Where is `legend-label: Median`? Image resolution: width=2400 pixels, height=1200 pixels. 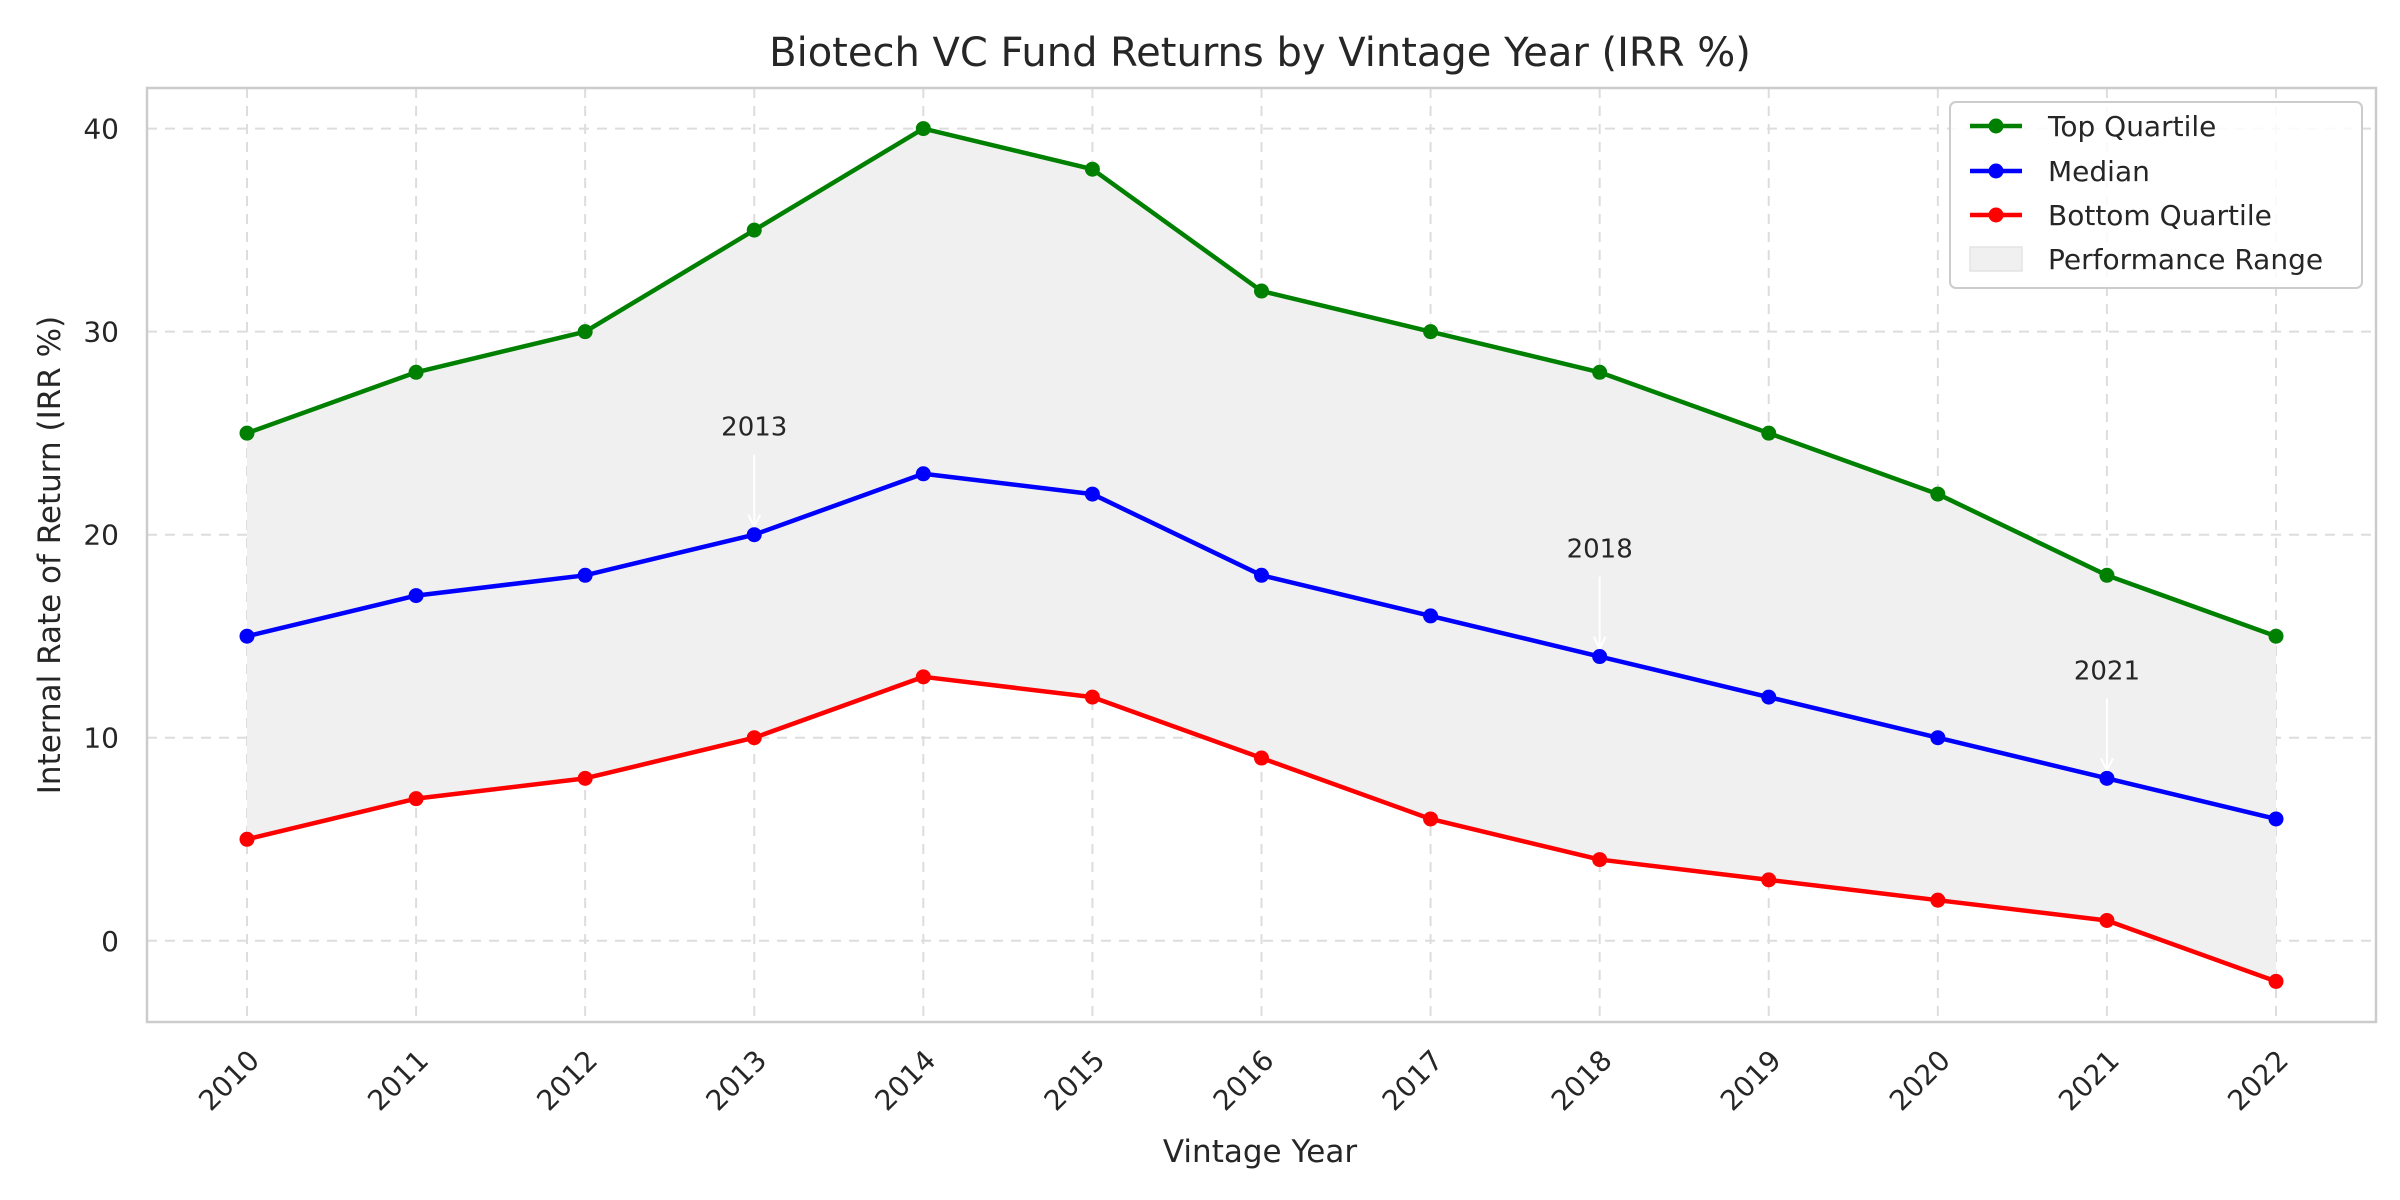 legend-label: Median is located at coordinates (2099, 171).